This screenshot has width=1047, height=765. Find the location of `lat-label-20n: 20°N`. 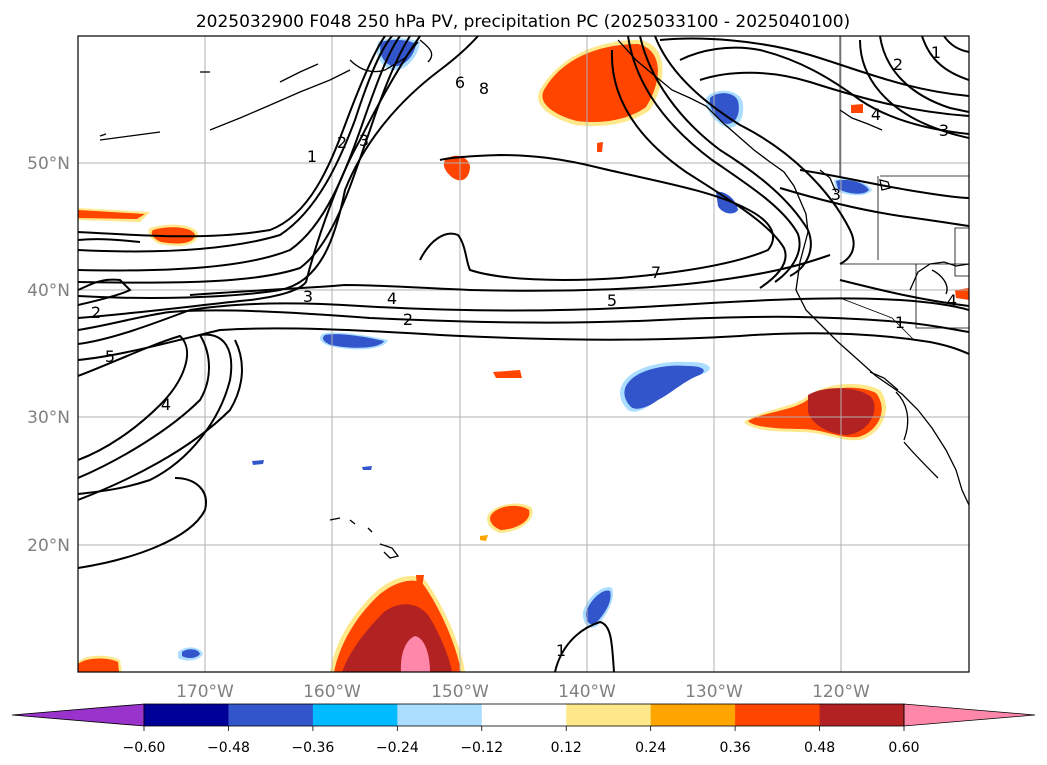

lat-label-20n: 20°N is located at coordinates (48, 546).